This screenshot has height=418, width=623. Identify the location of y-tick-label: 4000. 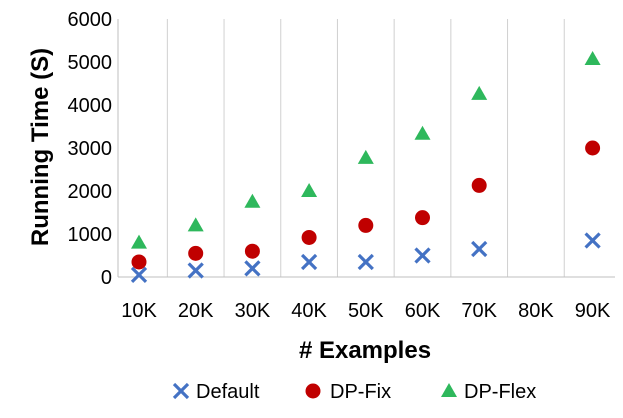
(90, 106).